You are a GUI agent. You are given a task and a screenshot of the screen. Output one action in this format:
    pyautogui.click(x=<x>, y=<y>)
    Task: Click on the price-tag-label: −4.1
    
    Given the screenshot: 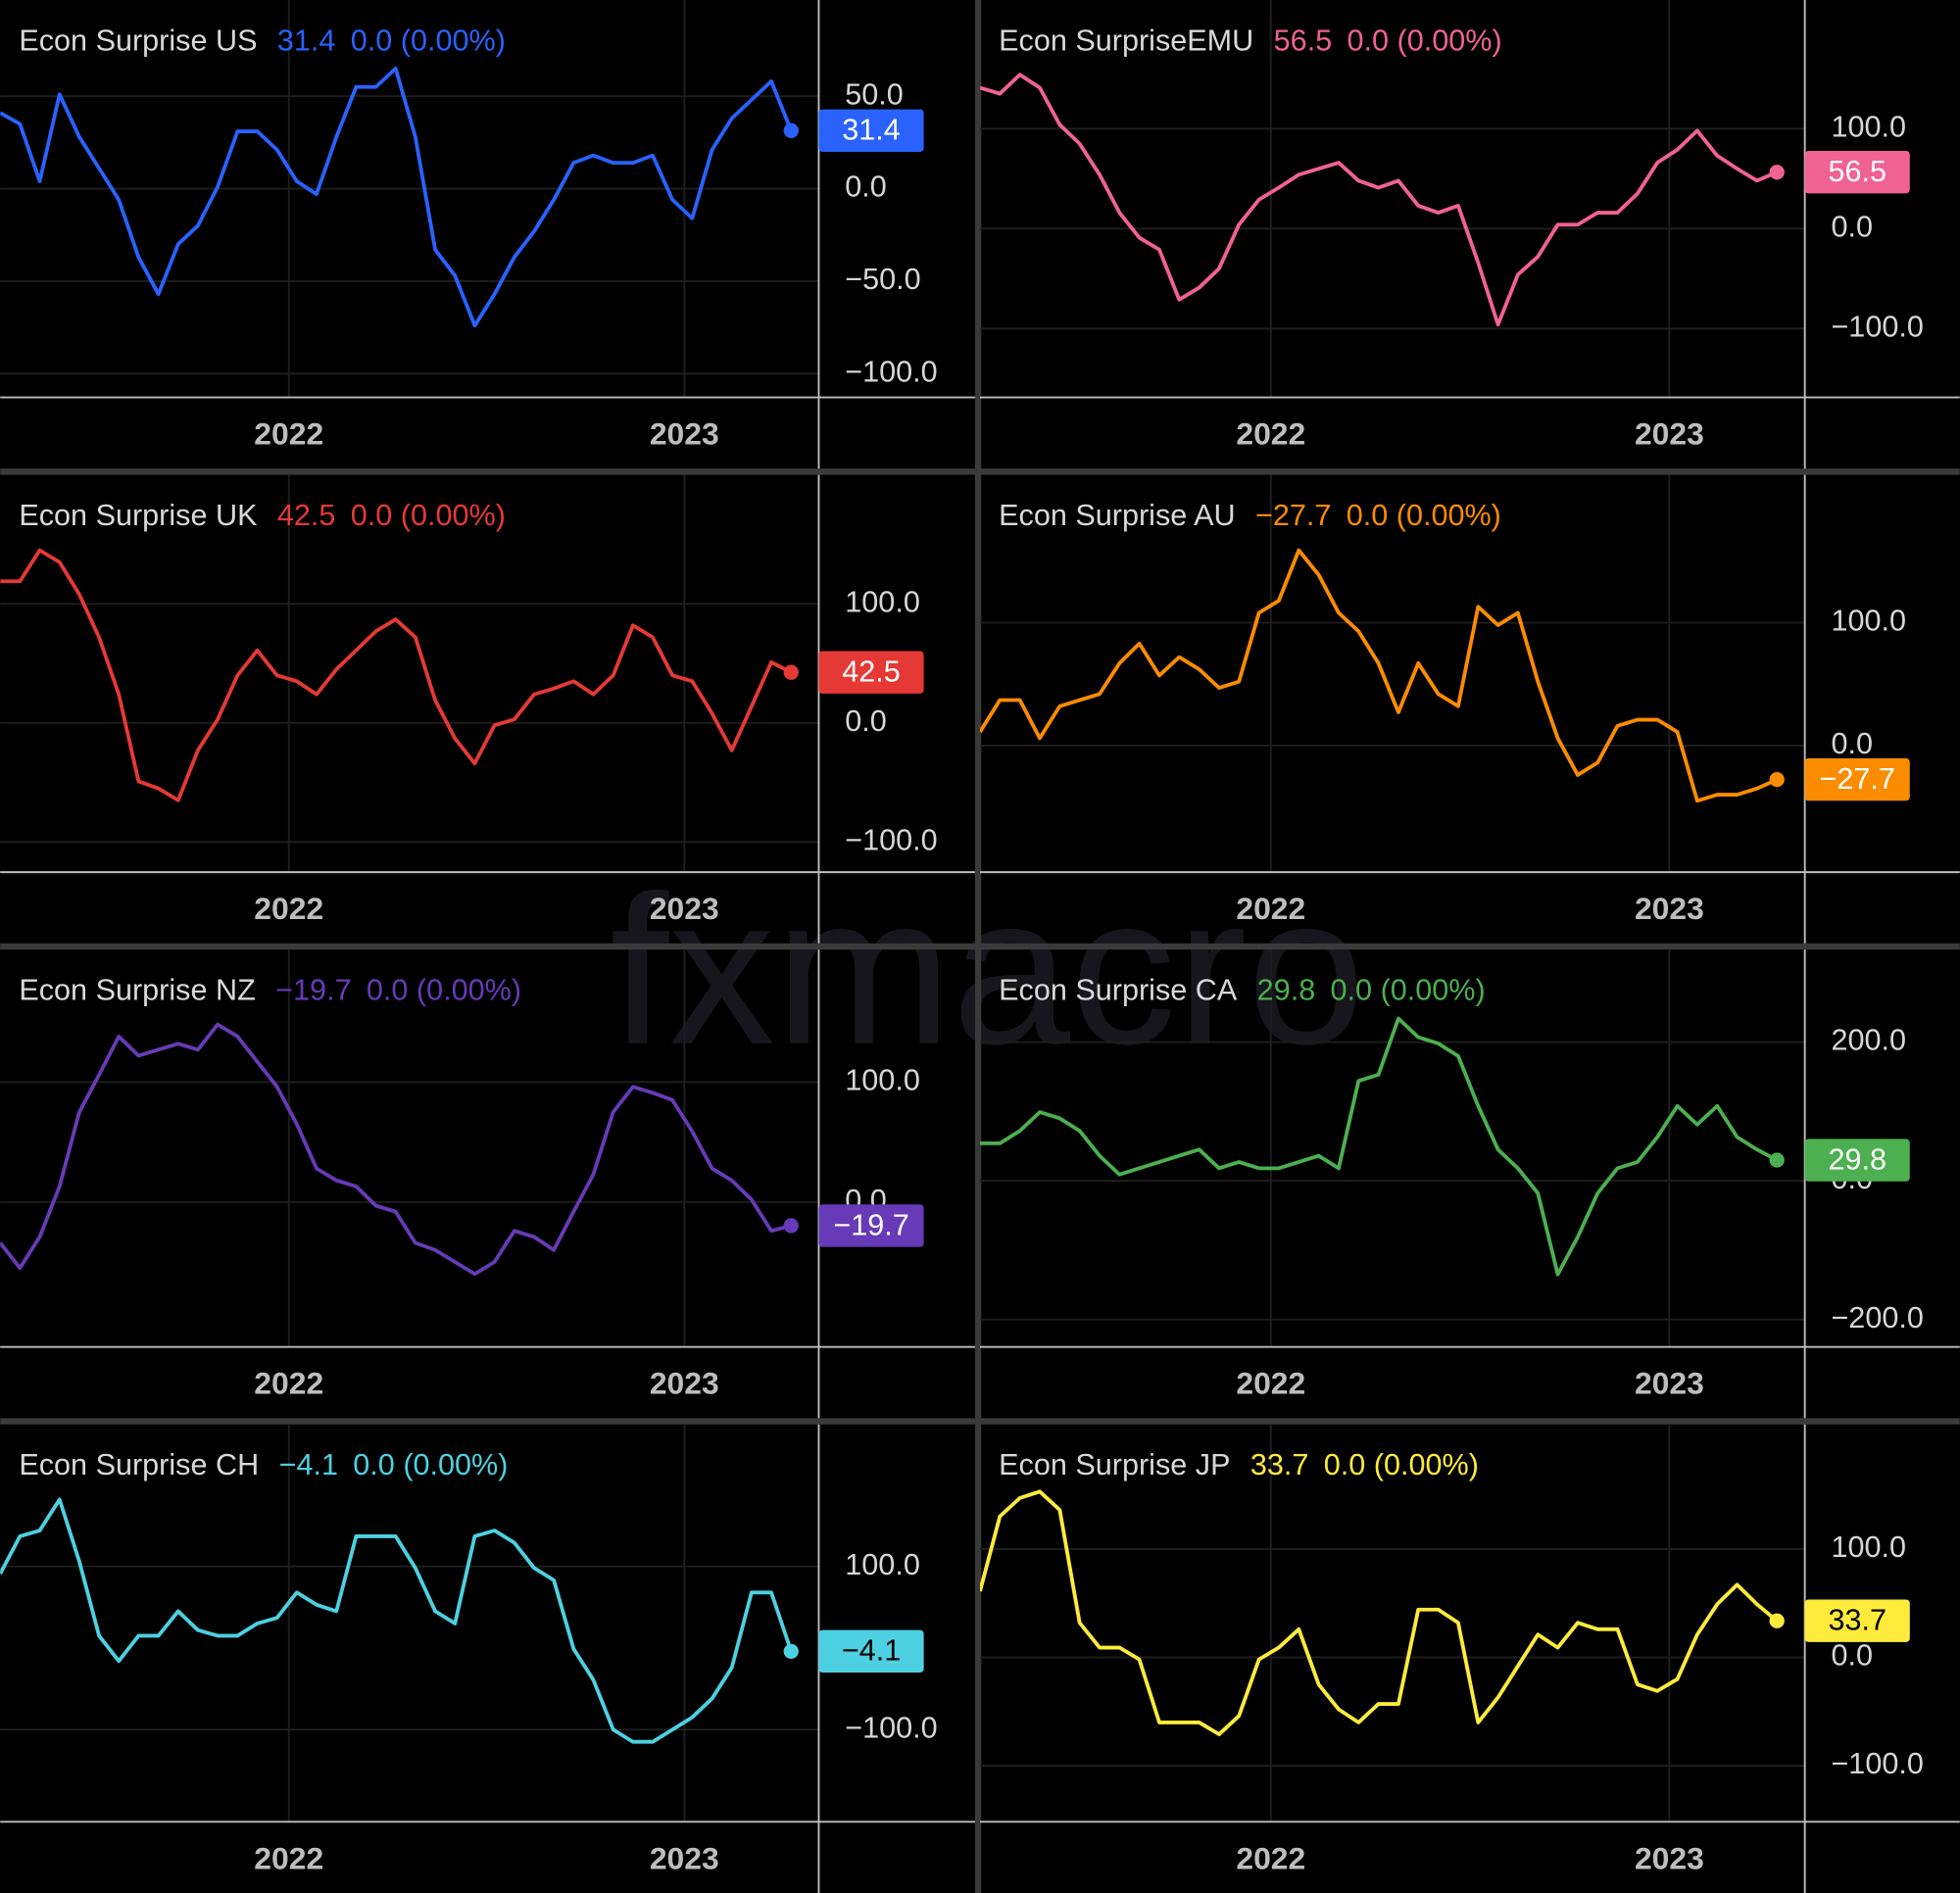 What is the action you would take?
    pyautogui.click(x=871, y=1651)
    